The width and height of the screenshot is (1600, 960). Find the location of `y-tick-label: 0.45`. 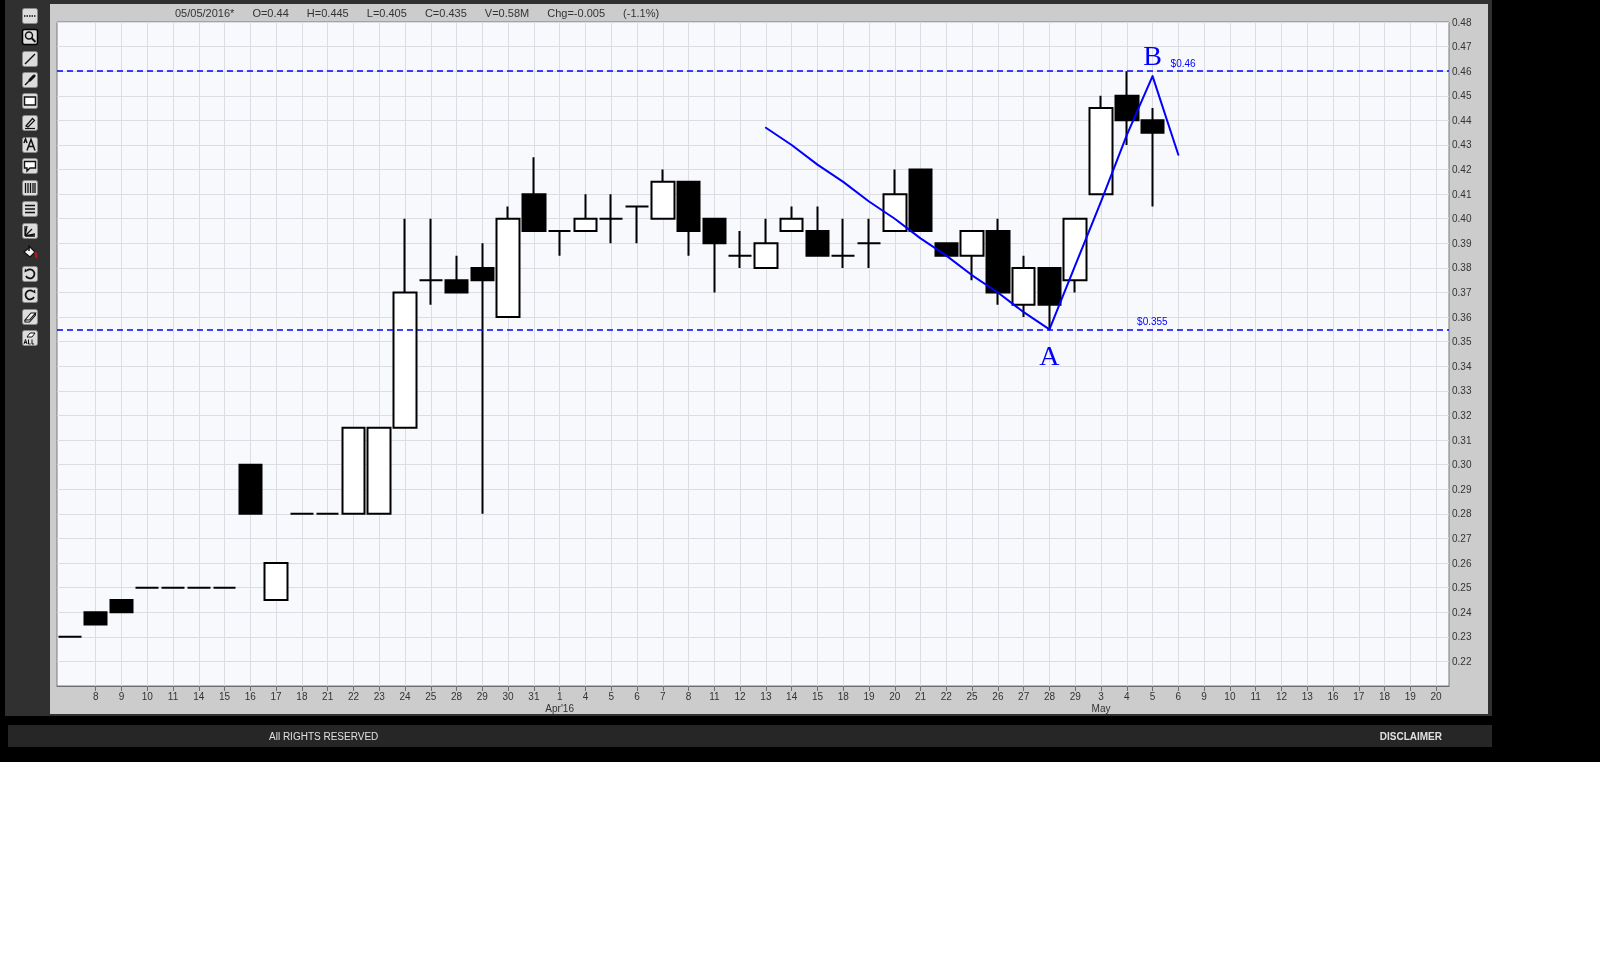

y-tick-label: 0.45 is located at coordinates (1462, 96).